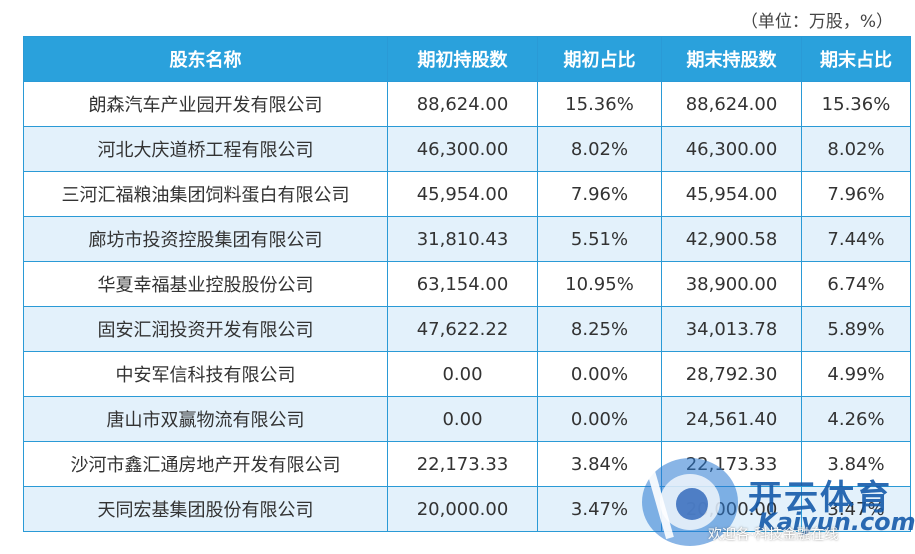  I want to click on cell-end-shares: 28,792.30, so click(731, 374).